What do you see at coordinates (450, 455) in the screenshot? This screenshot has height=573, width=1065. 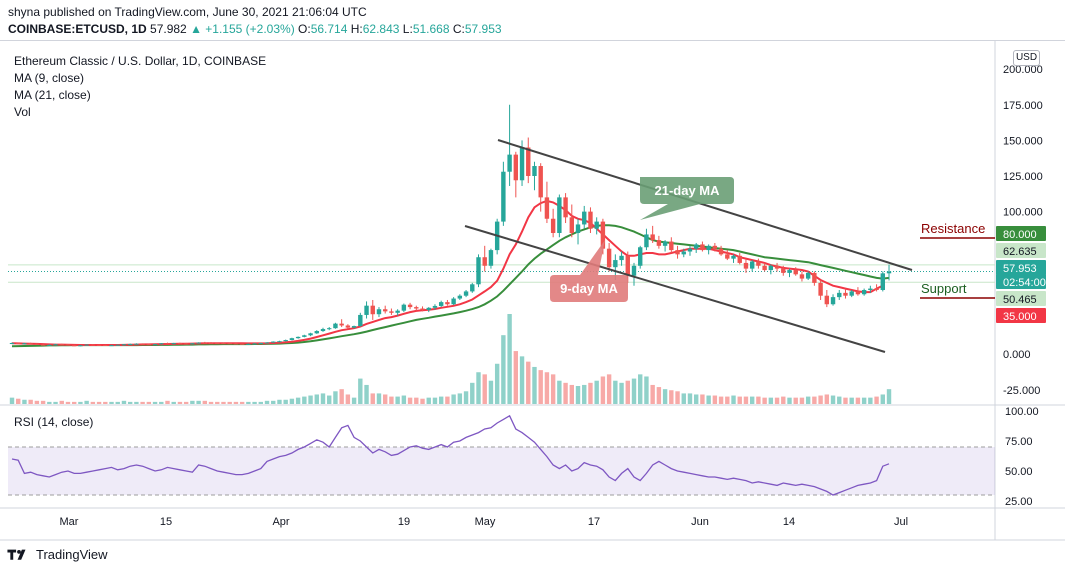 I see `rsi-line` at bounding box center [450, 455].